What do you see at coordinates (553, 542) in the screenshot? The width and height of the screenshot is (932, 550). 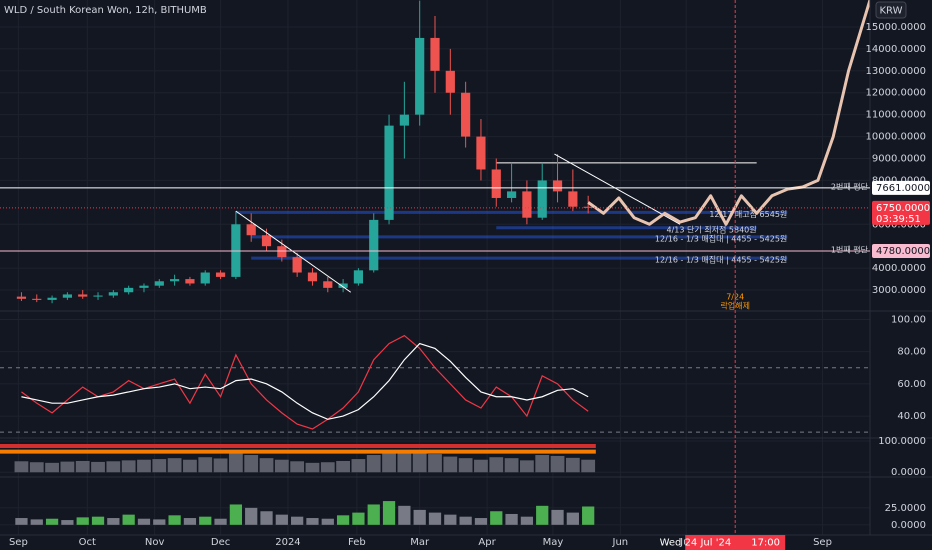 I see `x-tick-label: May` at bounding box center [553, 542].